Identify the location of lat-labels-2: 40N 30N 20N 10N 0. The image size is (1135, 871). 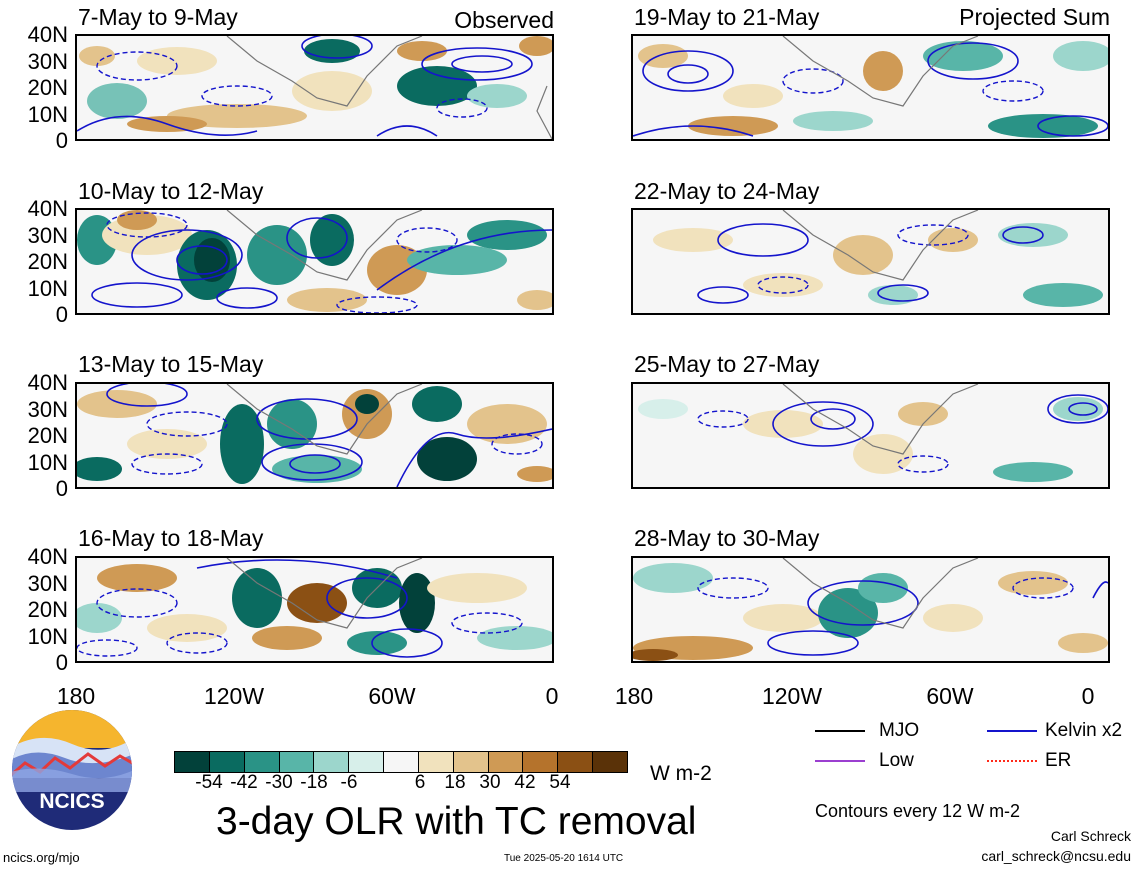
(46, 261).